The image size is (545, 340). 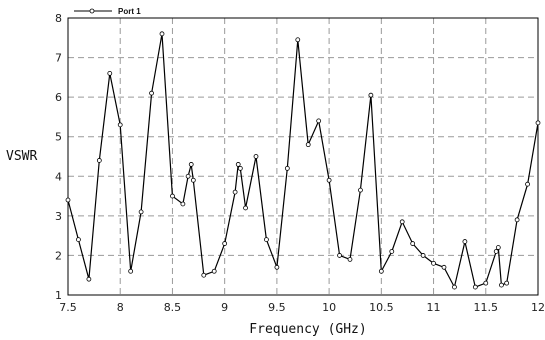 I want to click on y-tick-label: 4, so click(x=58, y=176).